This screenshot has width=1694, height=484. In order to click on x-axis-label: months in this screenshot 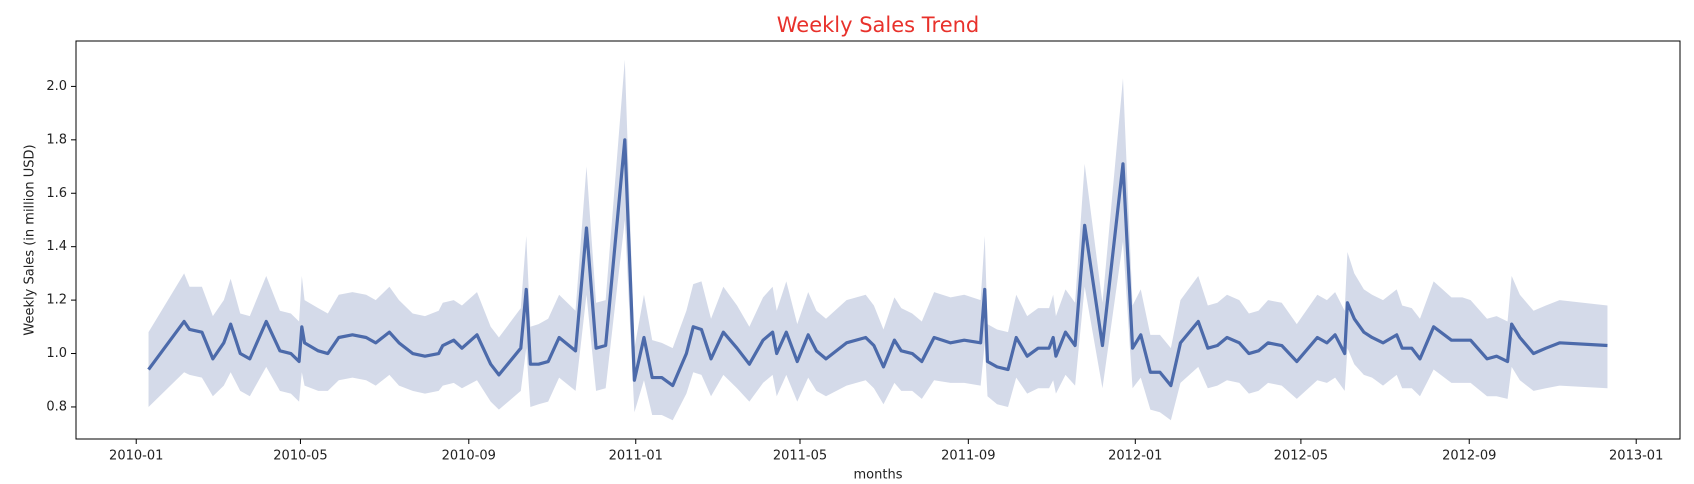, I will do `click(878, 475)`.